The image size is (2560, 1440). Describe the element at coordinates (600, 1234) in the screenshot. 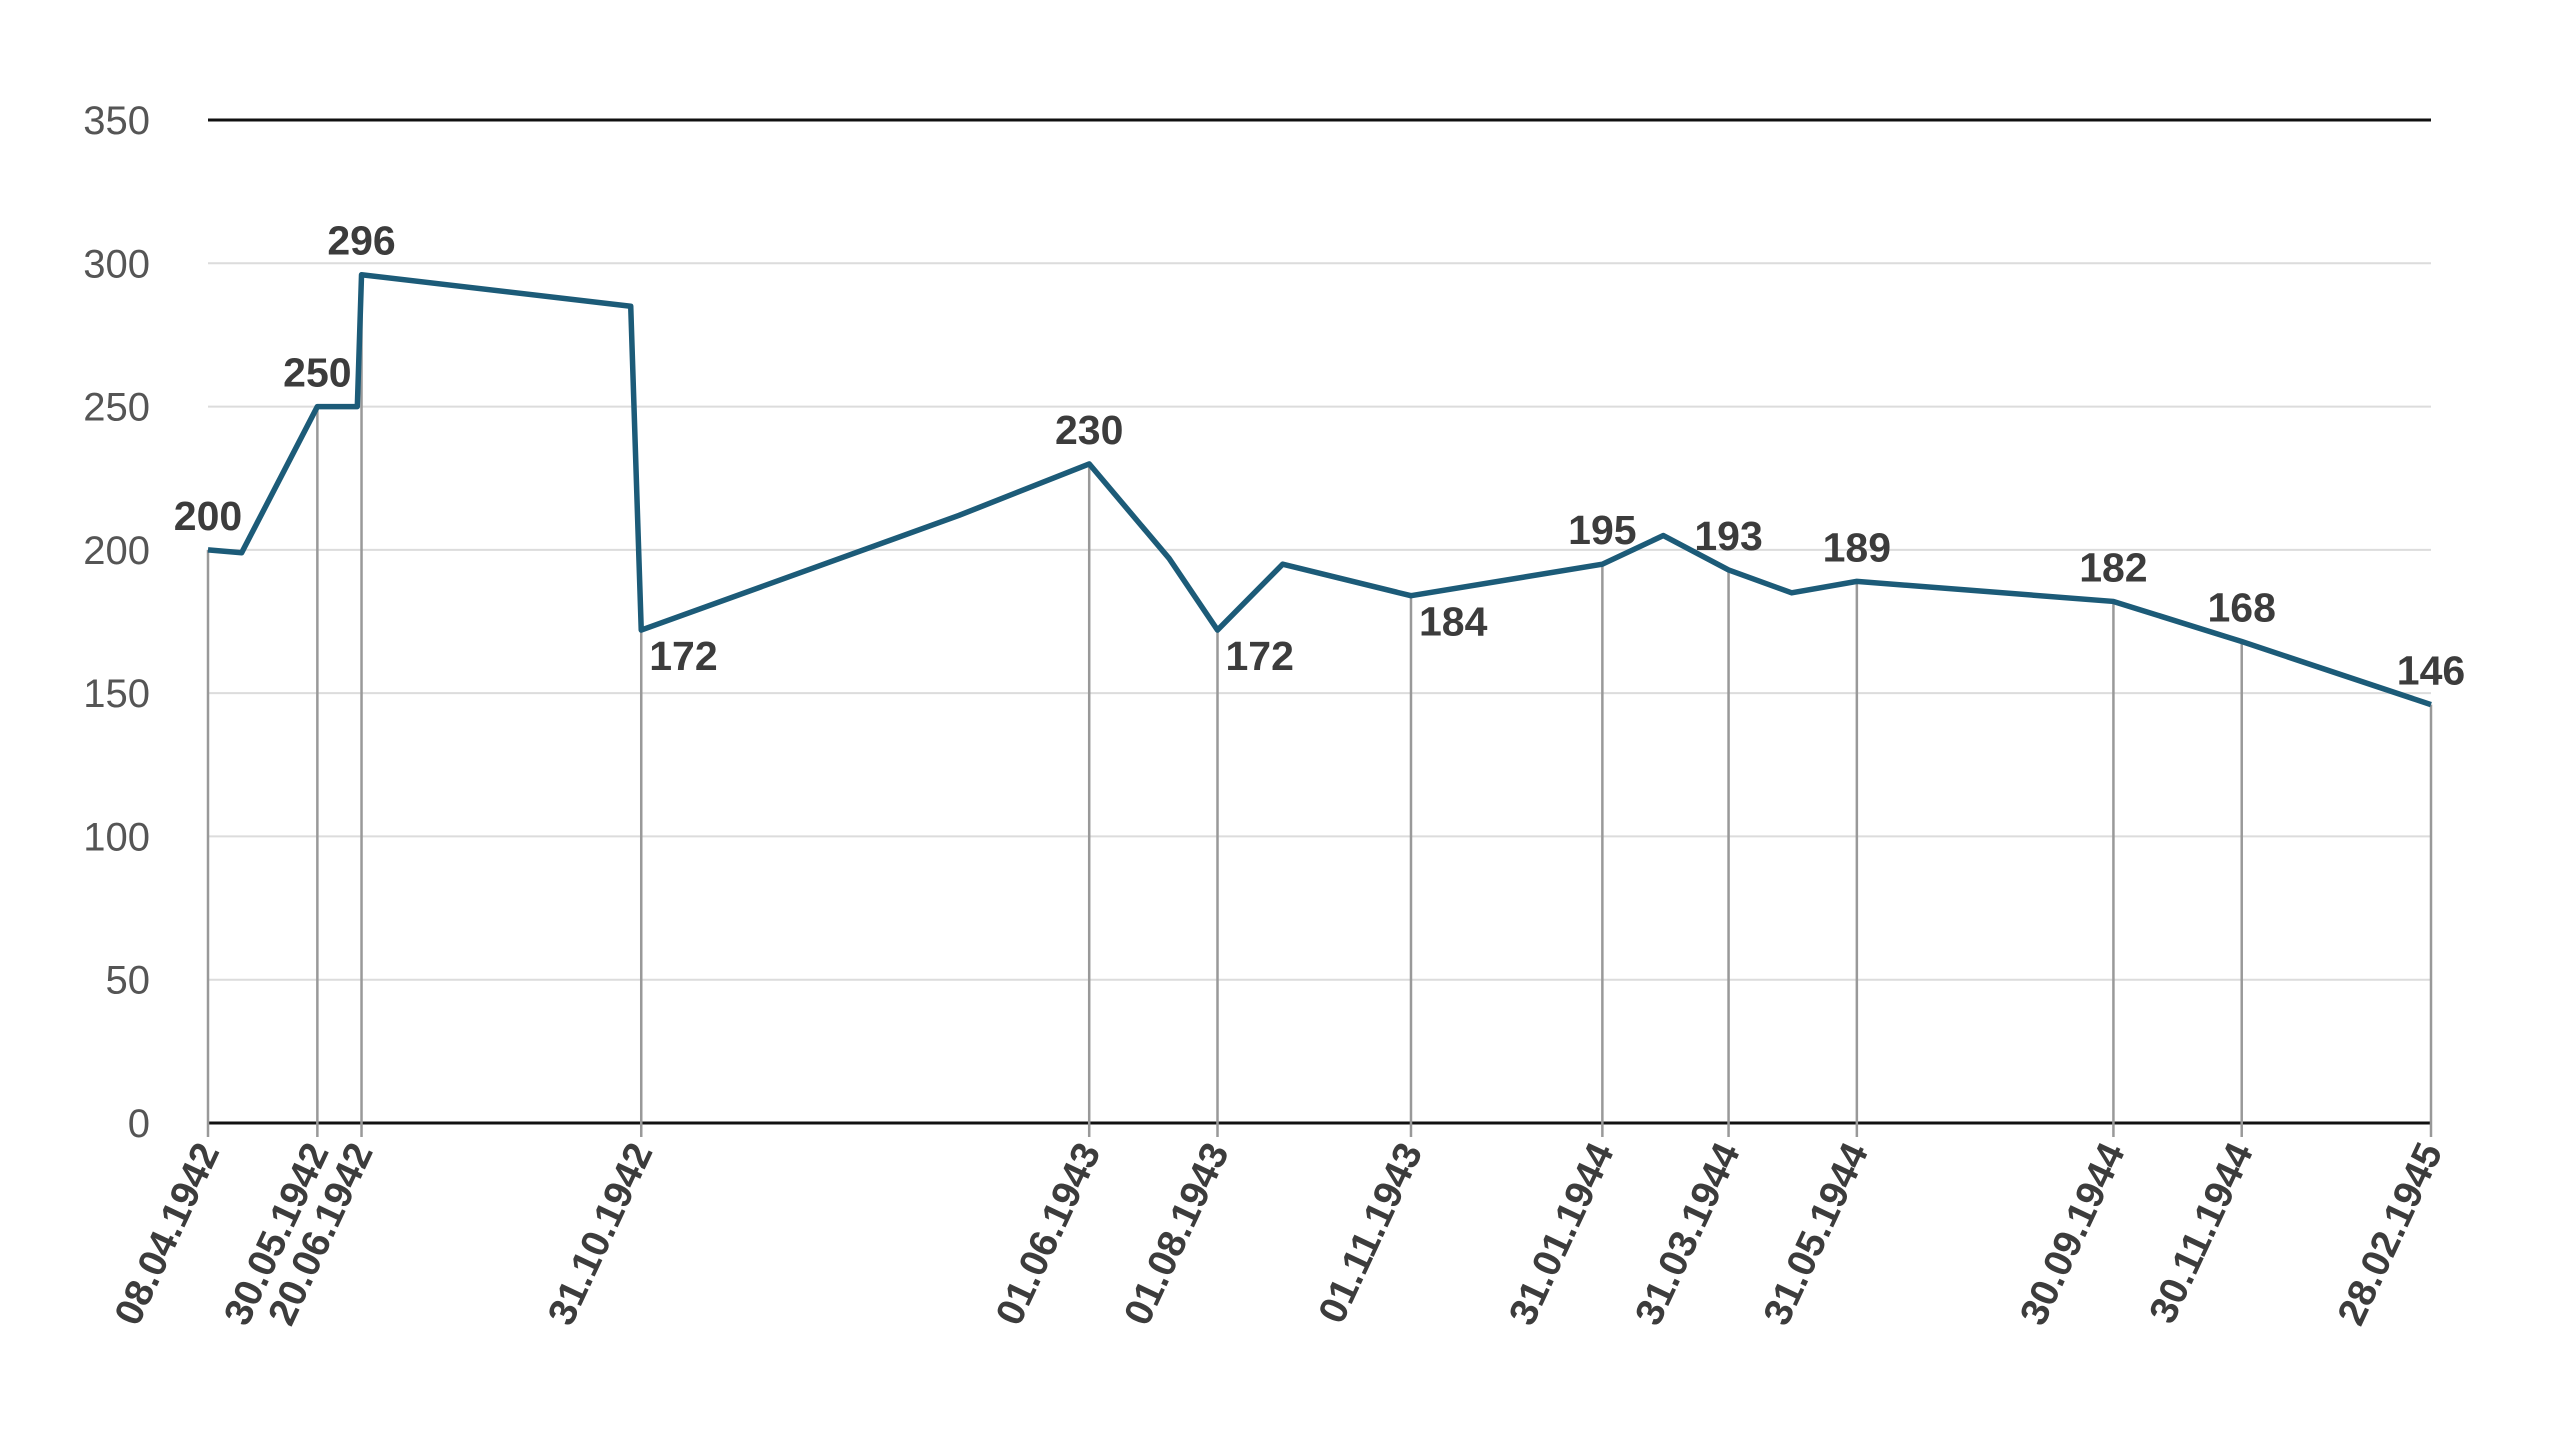

I see `x-tick-label: 31.10.1942` at that location.